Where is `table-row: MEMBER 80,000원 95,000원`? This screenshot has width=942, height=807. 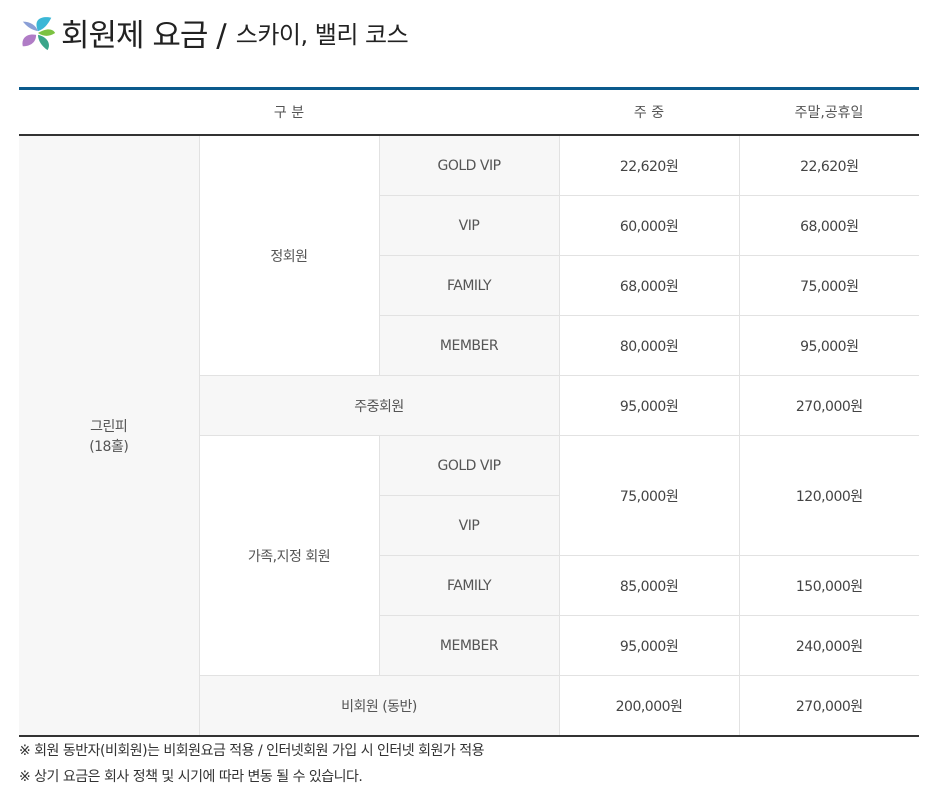
table-row: MEMBER 80,000원 95,000원 is located at coordinates (469, 345).